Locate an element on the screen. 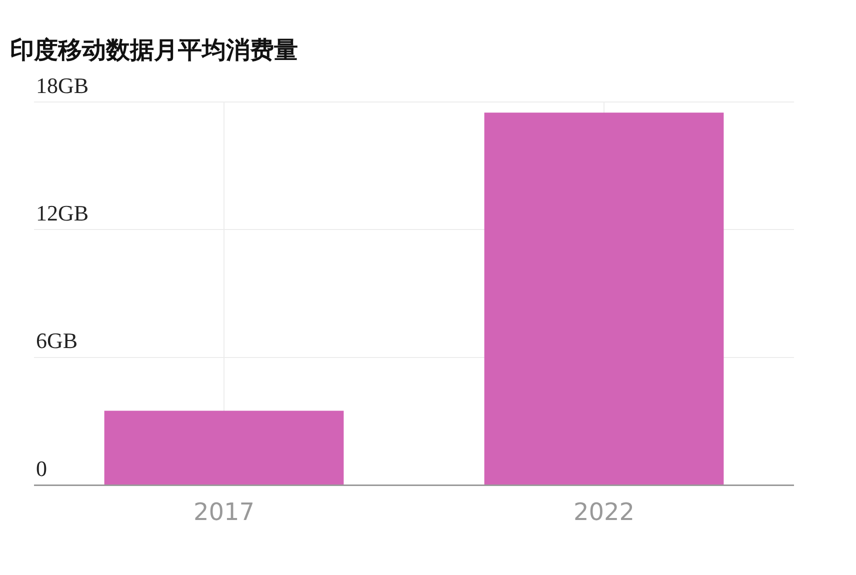 This screenshot has width=856, height=575. x-tick-label: 2022 is located at coordinates (604, 512).